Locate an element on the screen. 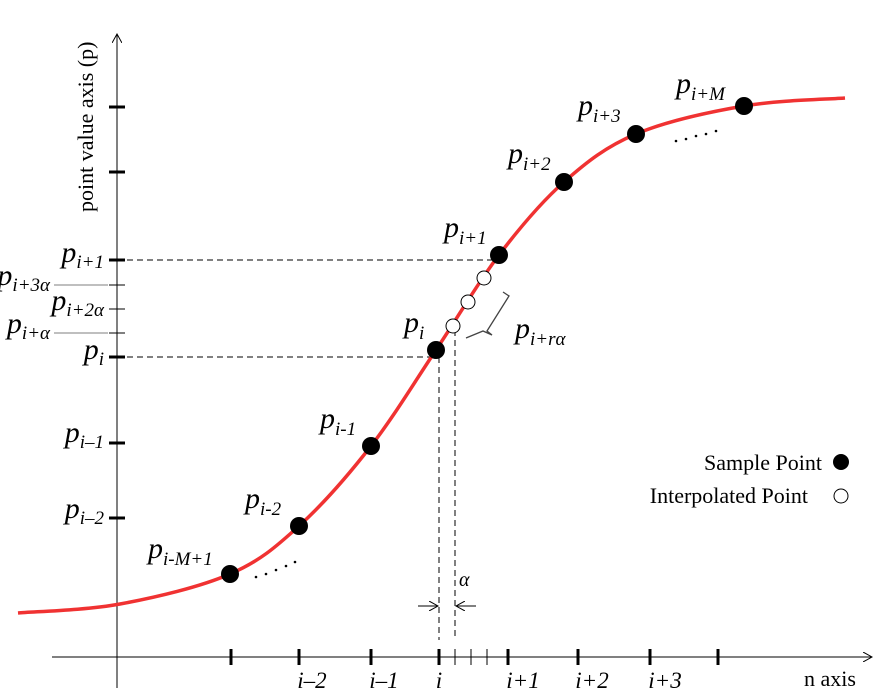 This screenshot has width=877, height=695. x-axis-title: n axis is located at coordinates (830, 678).